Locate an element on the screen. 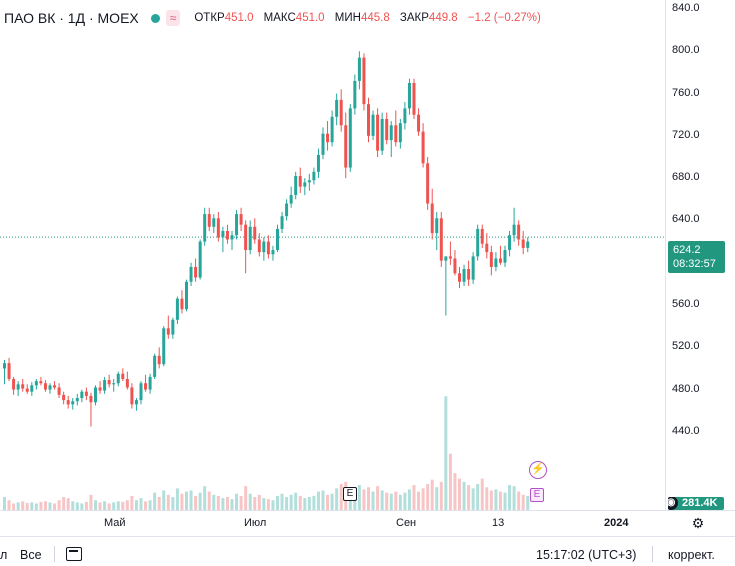 This screenshot has height=566, width=735. calendar-icon is located at coordinates (74, 554).